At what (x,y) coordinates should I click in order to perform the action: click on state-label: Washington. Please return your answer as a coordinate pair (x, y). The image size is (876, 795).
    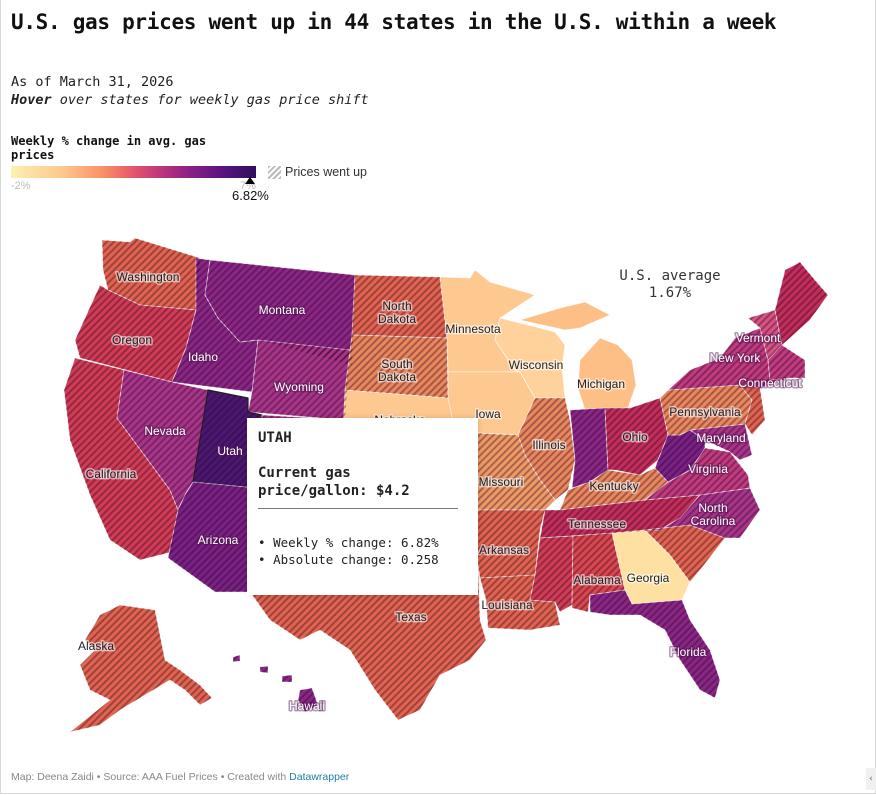
    Looking at the image, I should click on (148, 277).